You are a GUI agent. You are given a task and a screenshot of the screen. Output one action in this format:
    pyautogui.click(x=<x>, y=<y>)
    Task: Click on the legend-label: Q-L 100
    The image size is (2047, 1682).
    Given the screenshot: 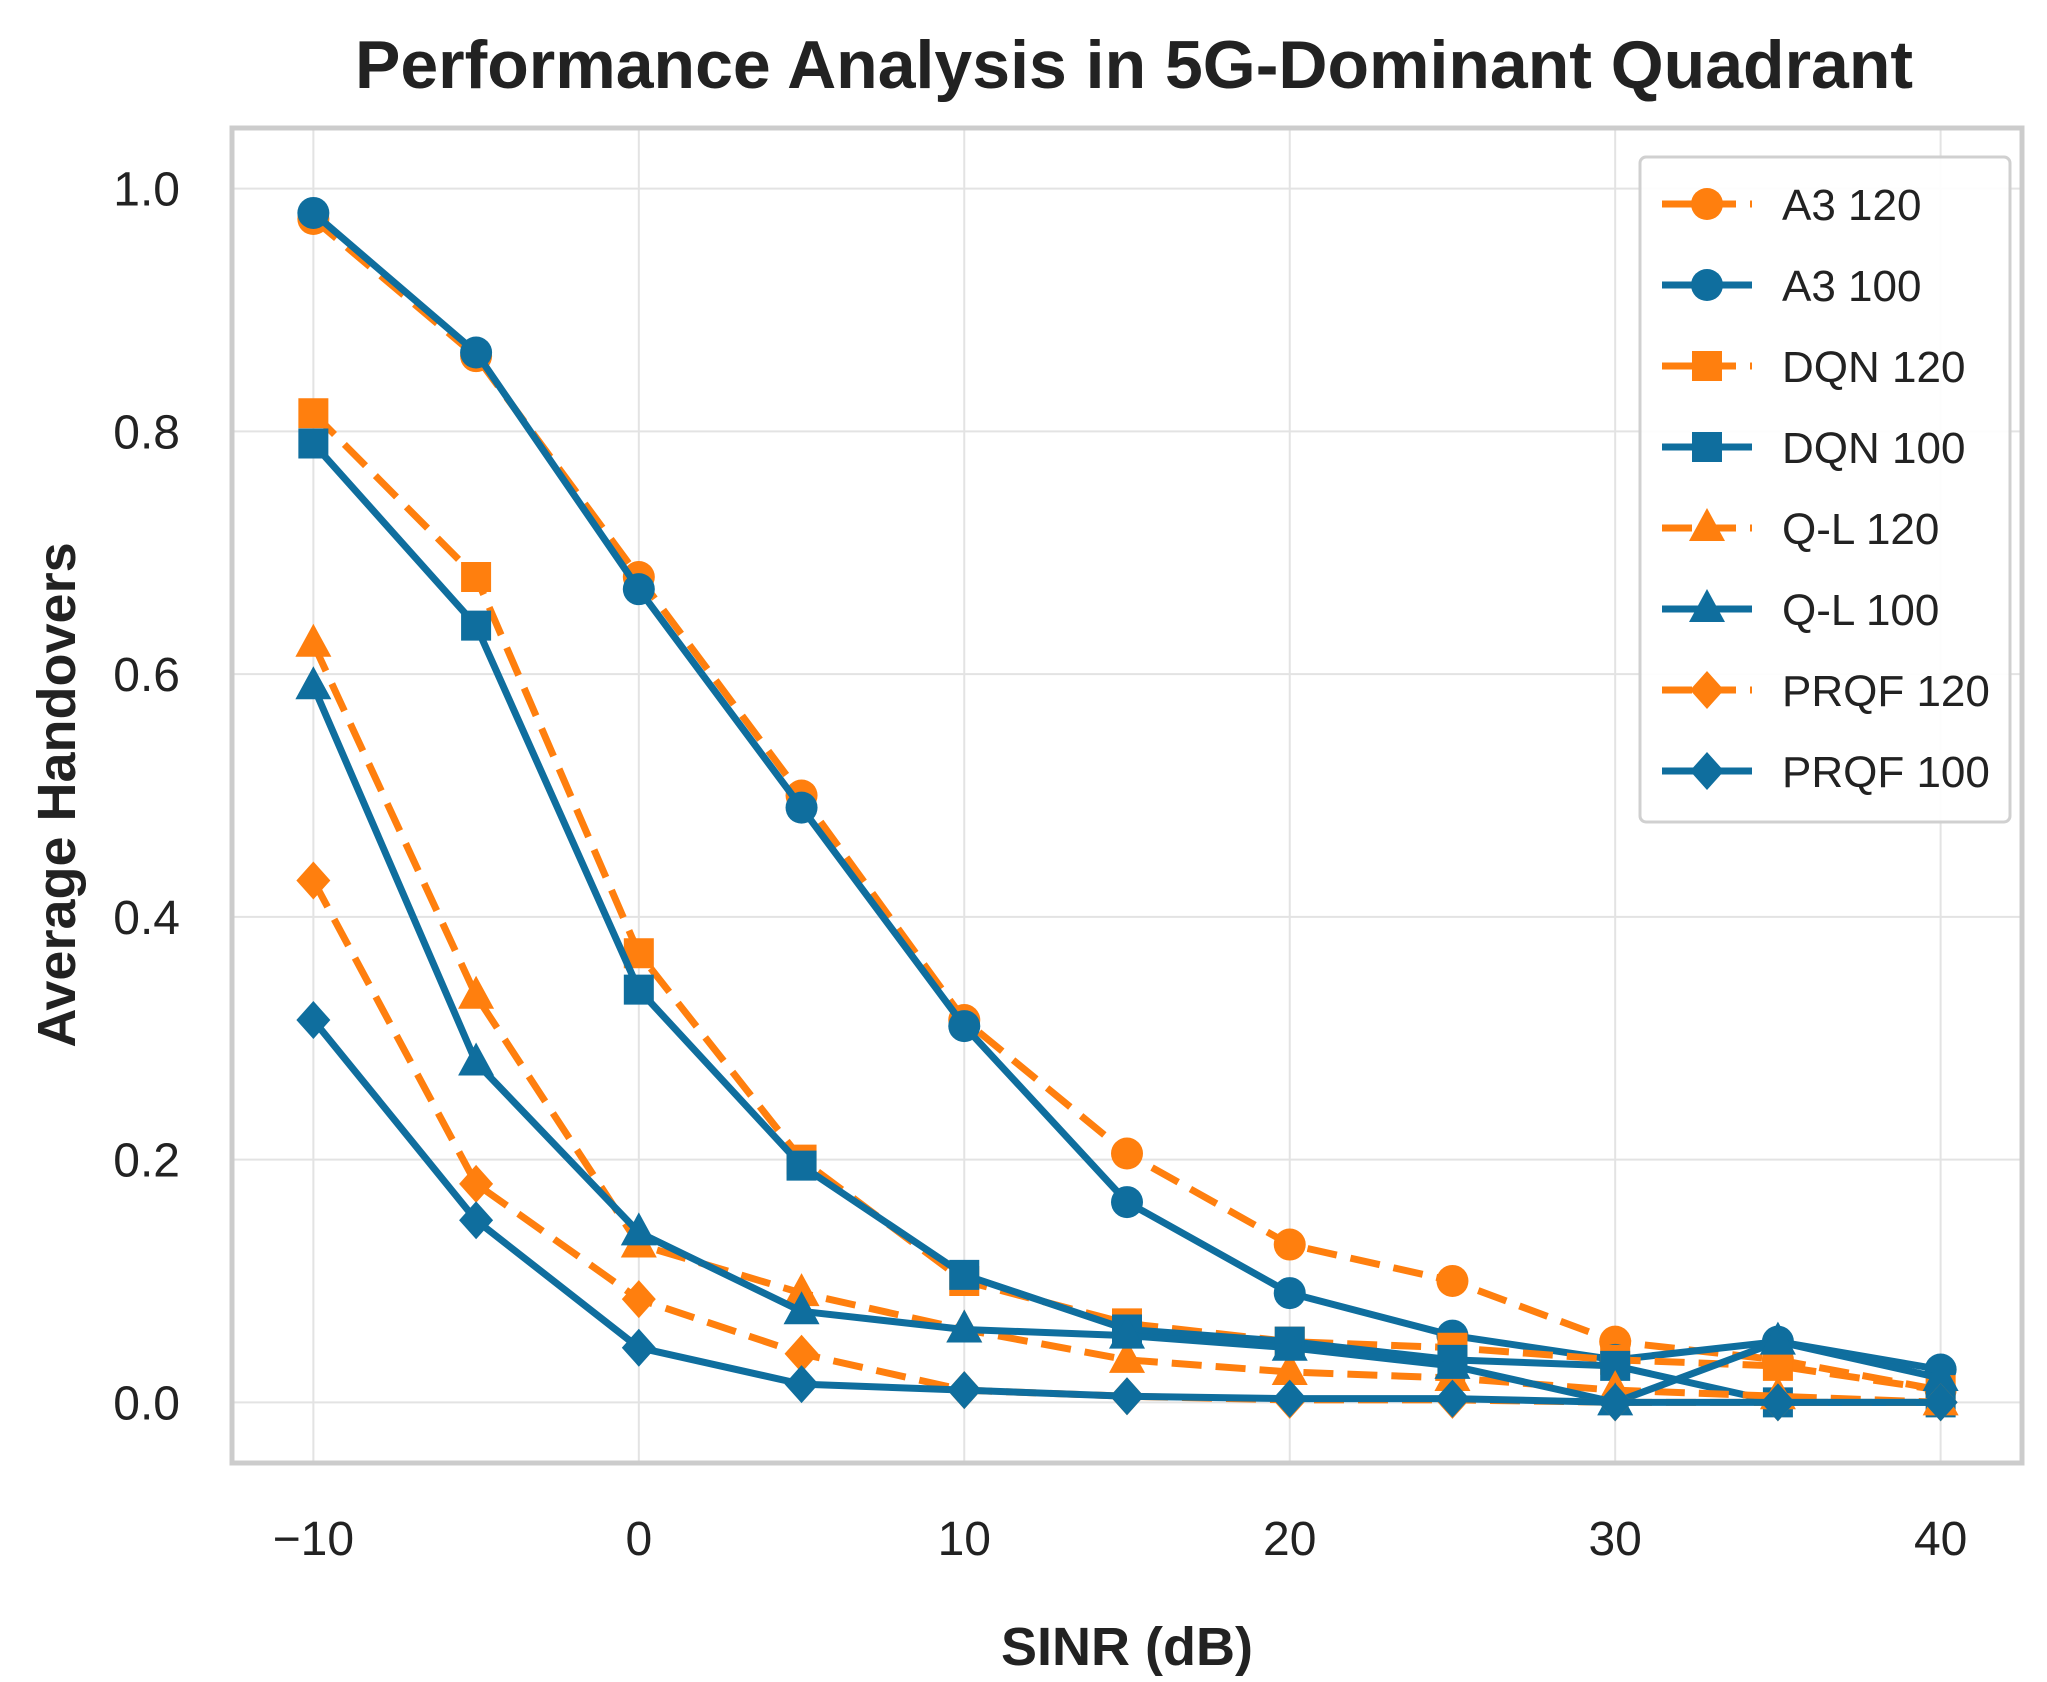 What is the action you would take?
    pyautogui.click(x=1860, y=610)
    